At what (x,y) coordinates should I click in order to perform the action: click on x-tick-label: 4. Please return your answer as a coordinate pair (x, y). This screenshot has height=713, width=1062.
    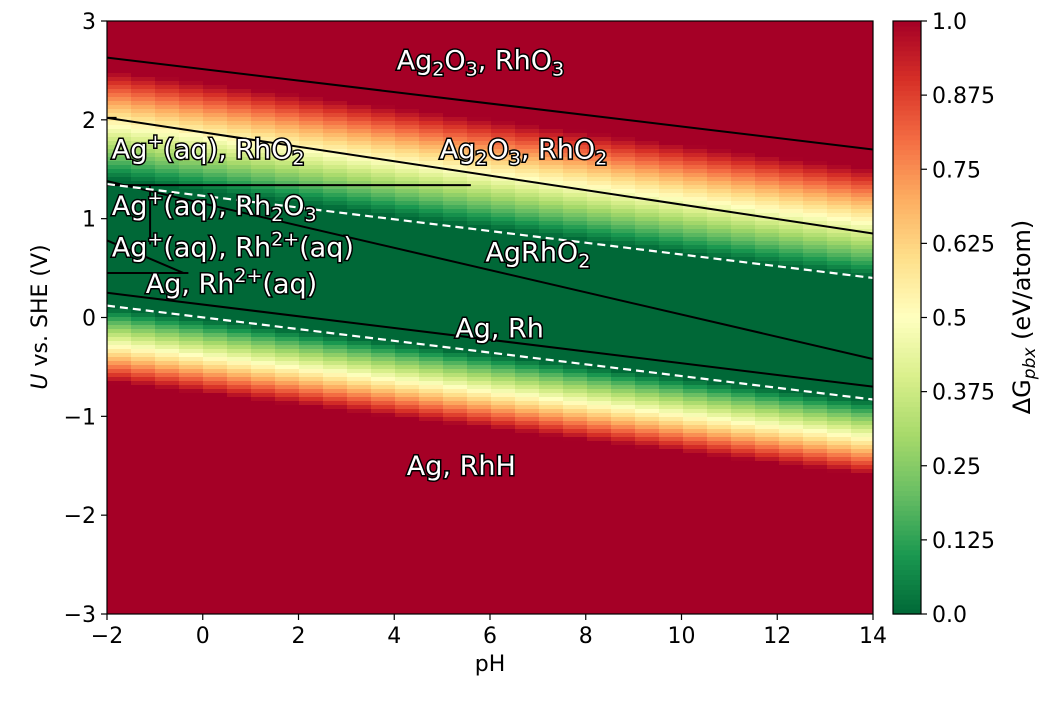
    Looking at the image, I should click on (394, 636).